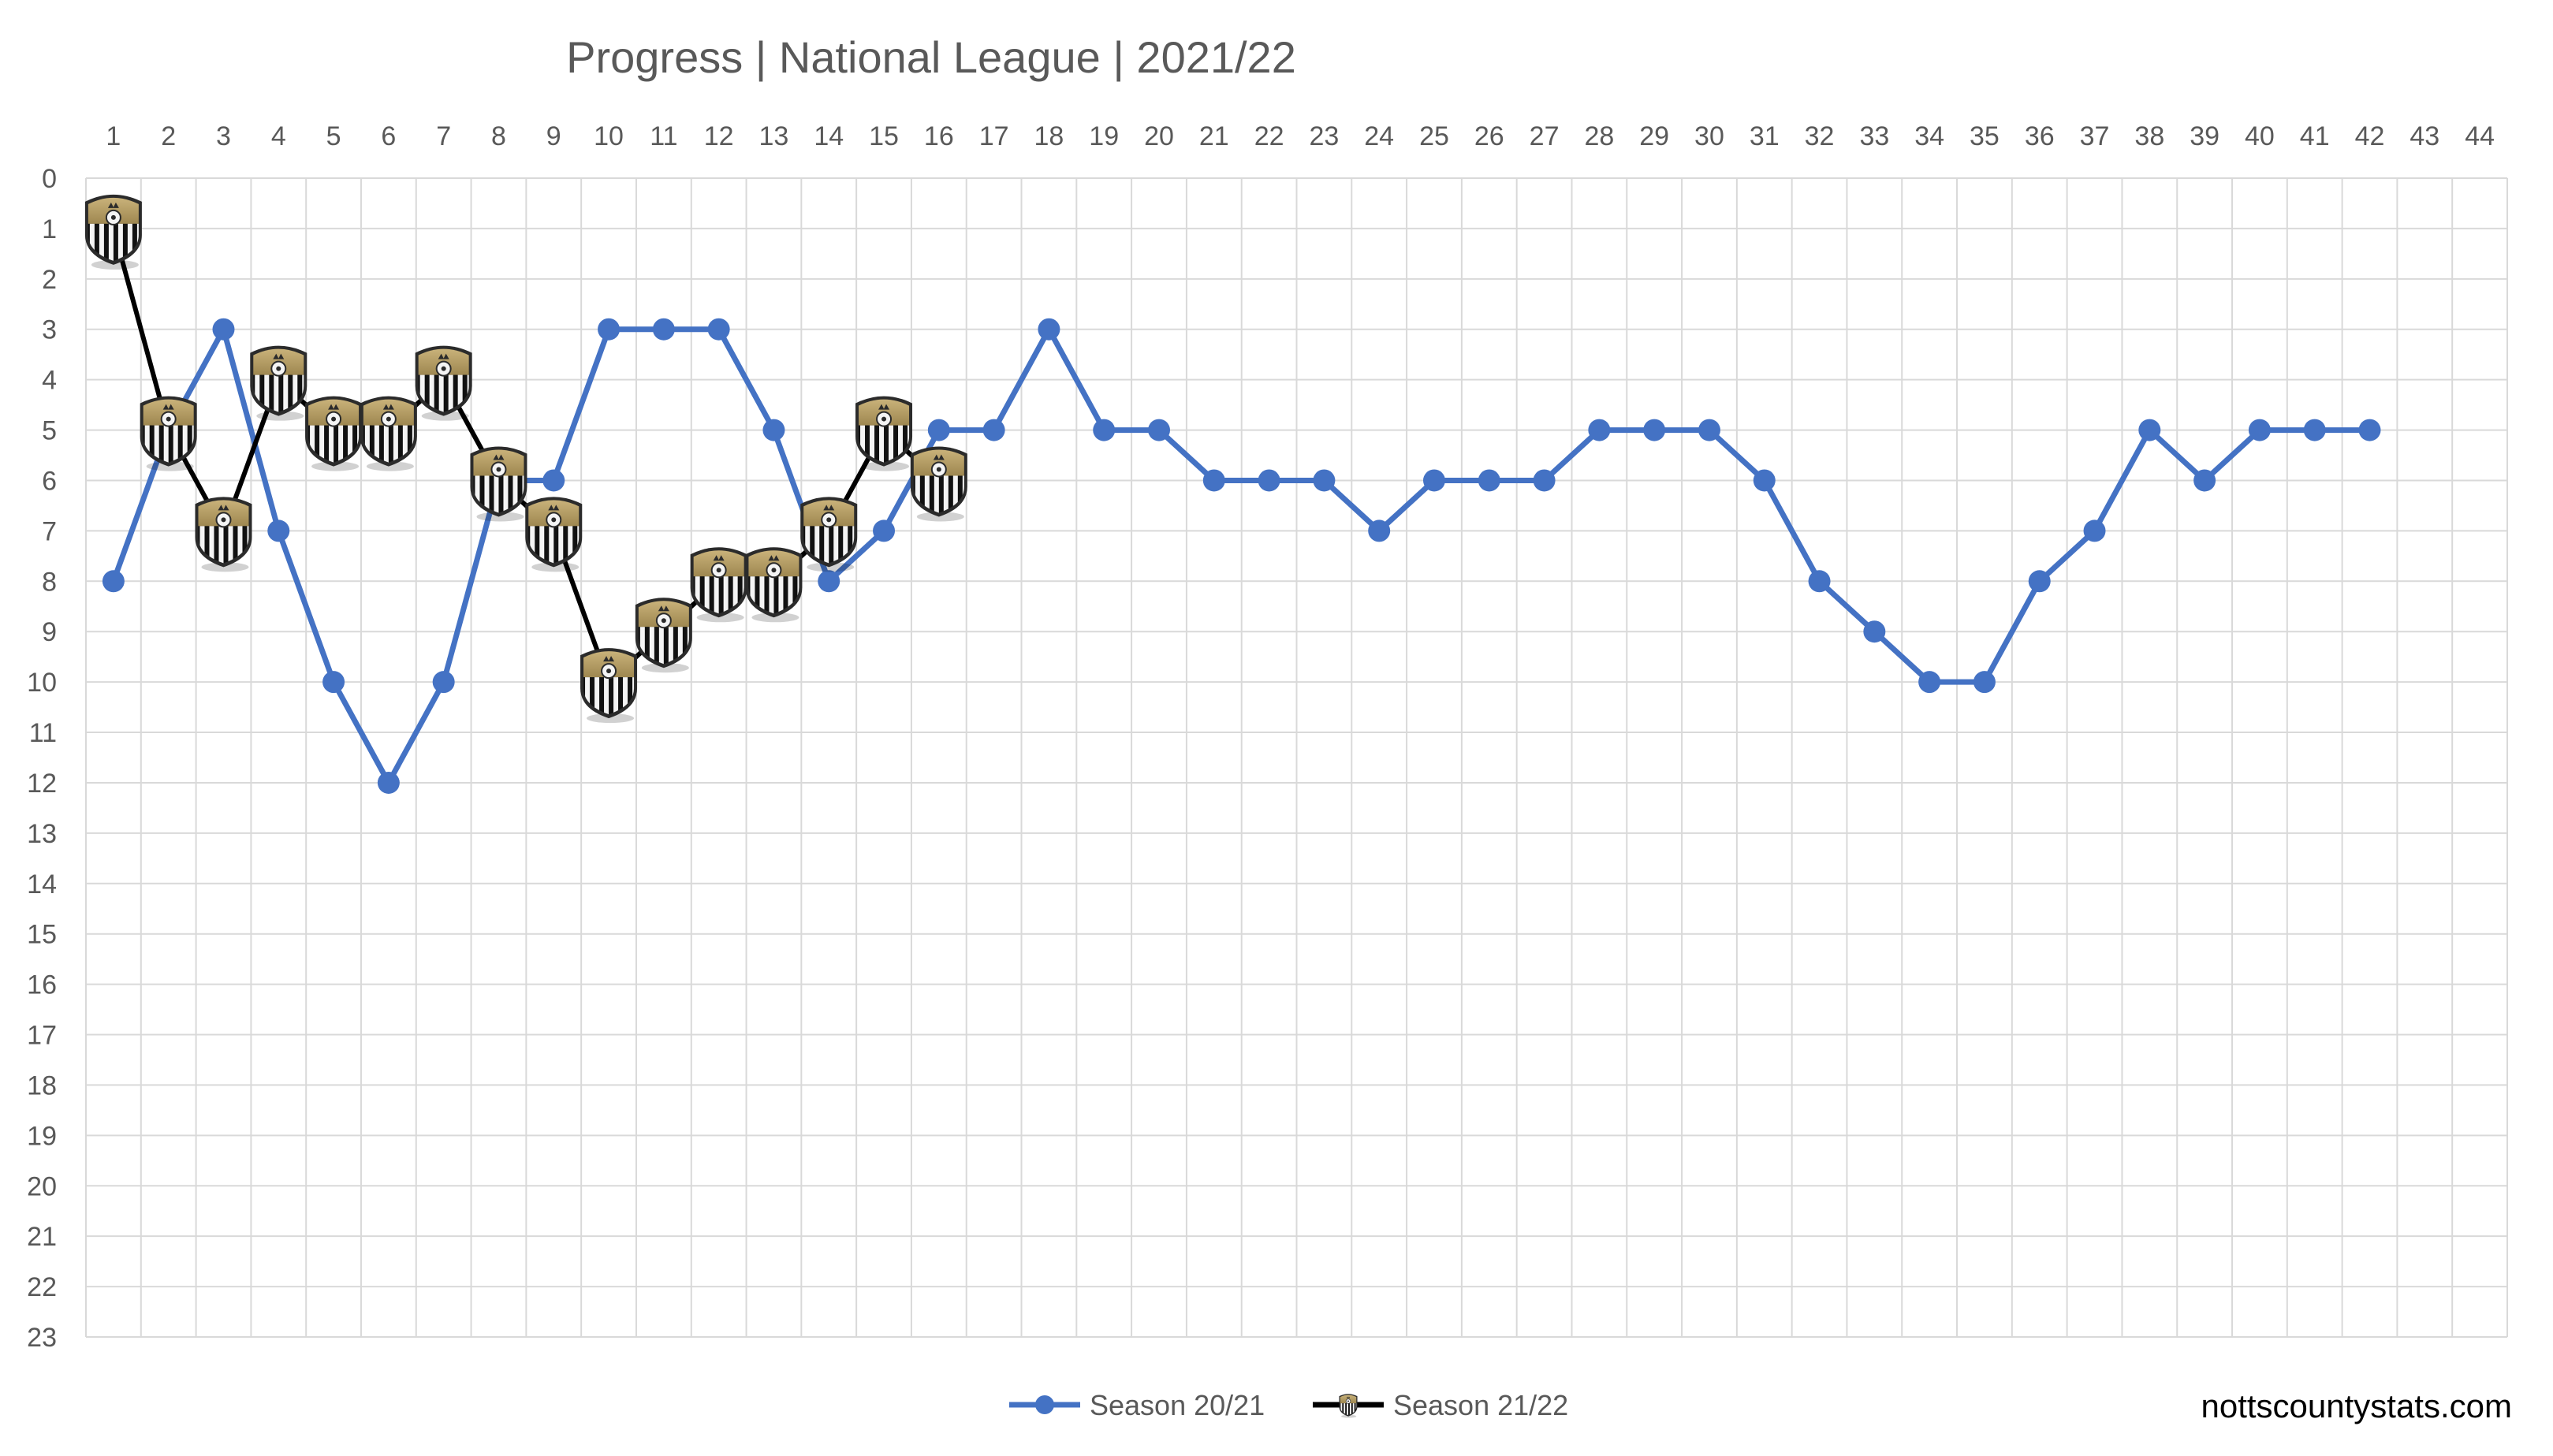 The width and height of the screenshot is (2553, 1456). I want to click on y-tick-label: 0, so click(49, 179).